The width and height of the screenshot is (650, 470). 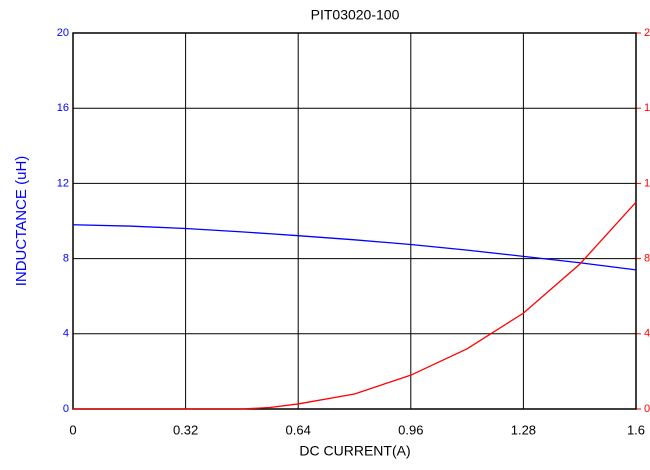 I want to click on y-tick-label: 8, so click(x=66, y=259).